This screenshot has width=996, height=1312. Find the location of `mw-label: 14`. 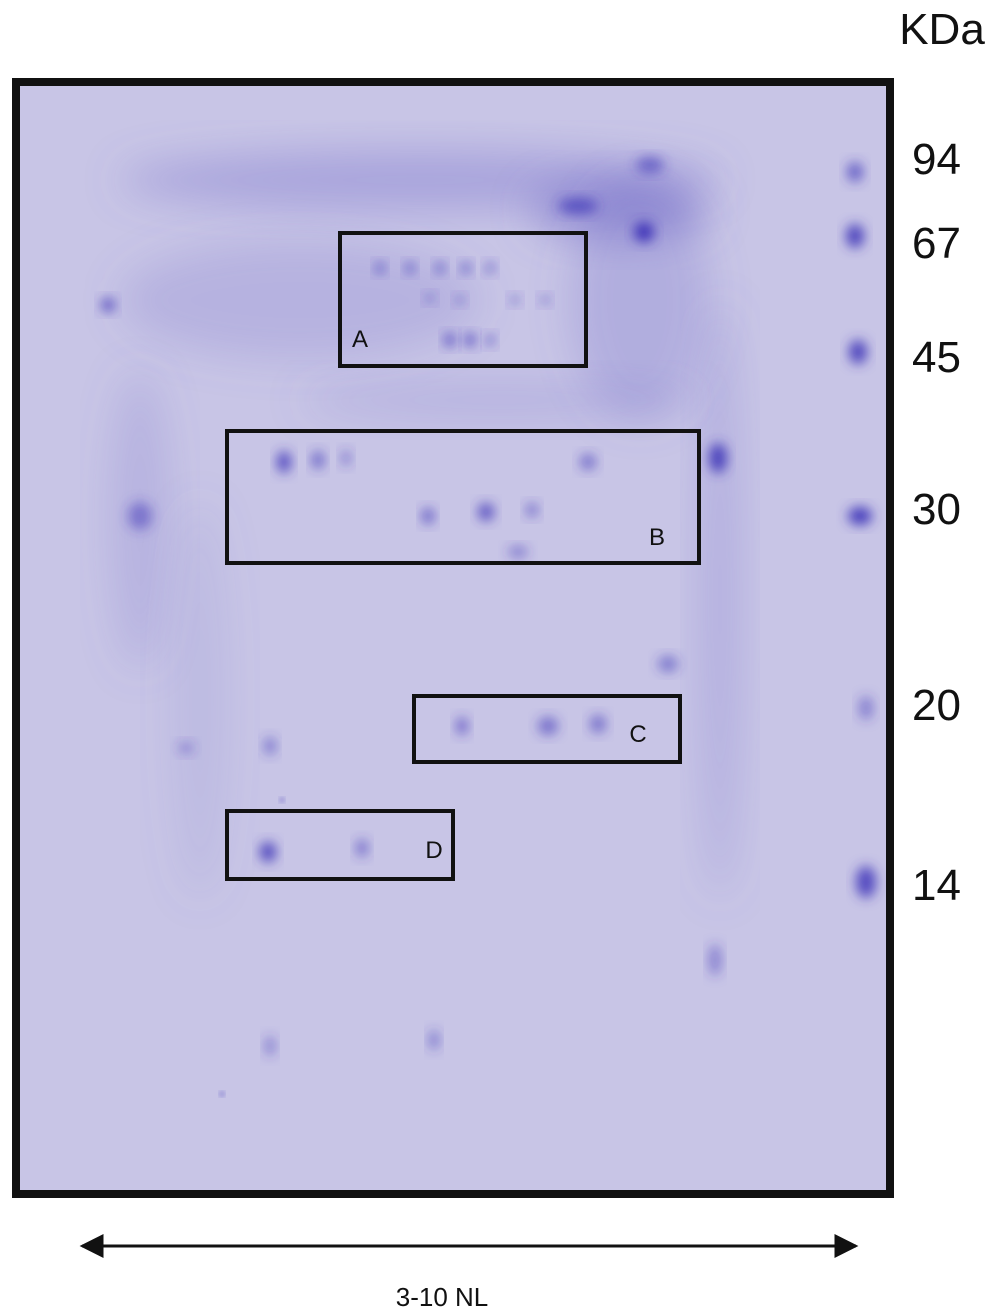

mw-label: 14 is located at coordinates (936, 885).